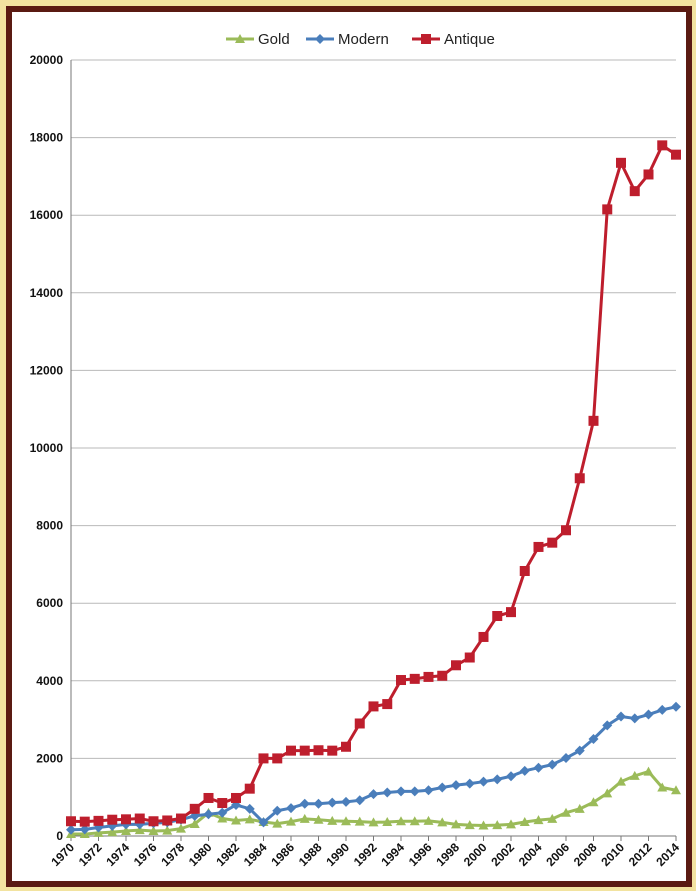 This screenshot has height=891, width=696. What do you see at coordinates (392, 854) in the screenshot?
I see `x-tick-label: 1994` at bounding box center [392, 854].